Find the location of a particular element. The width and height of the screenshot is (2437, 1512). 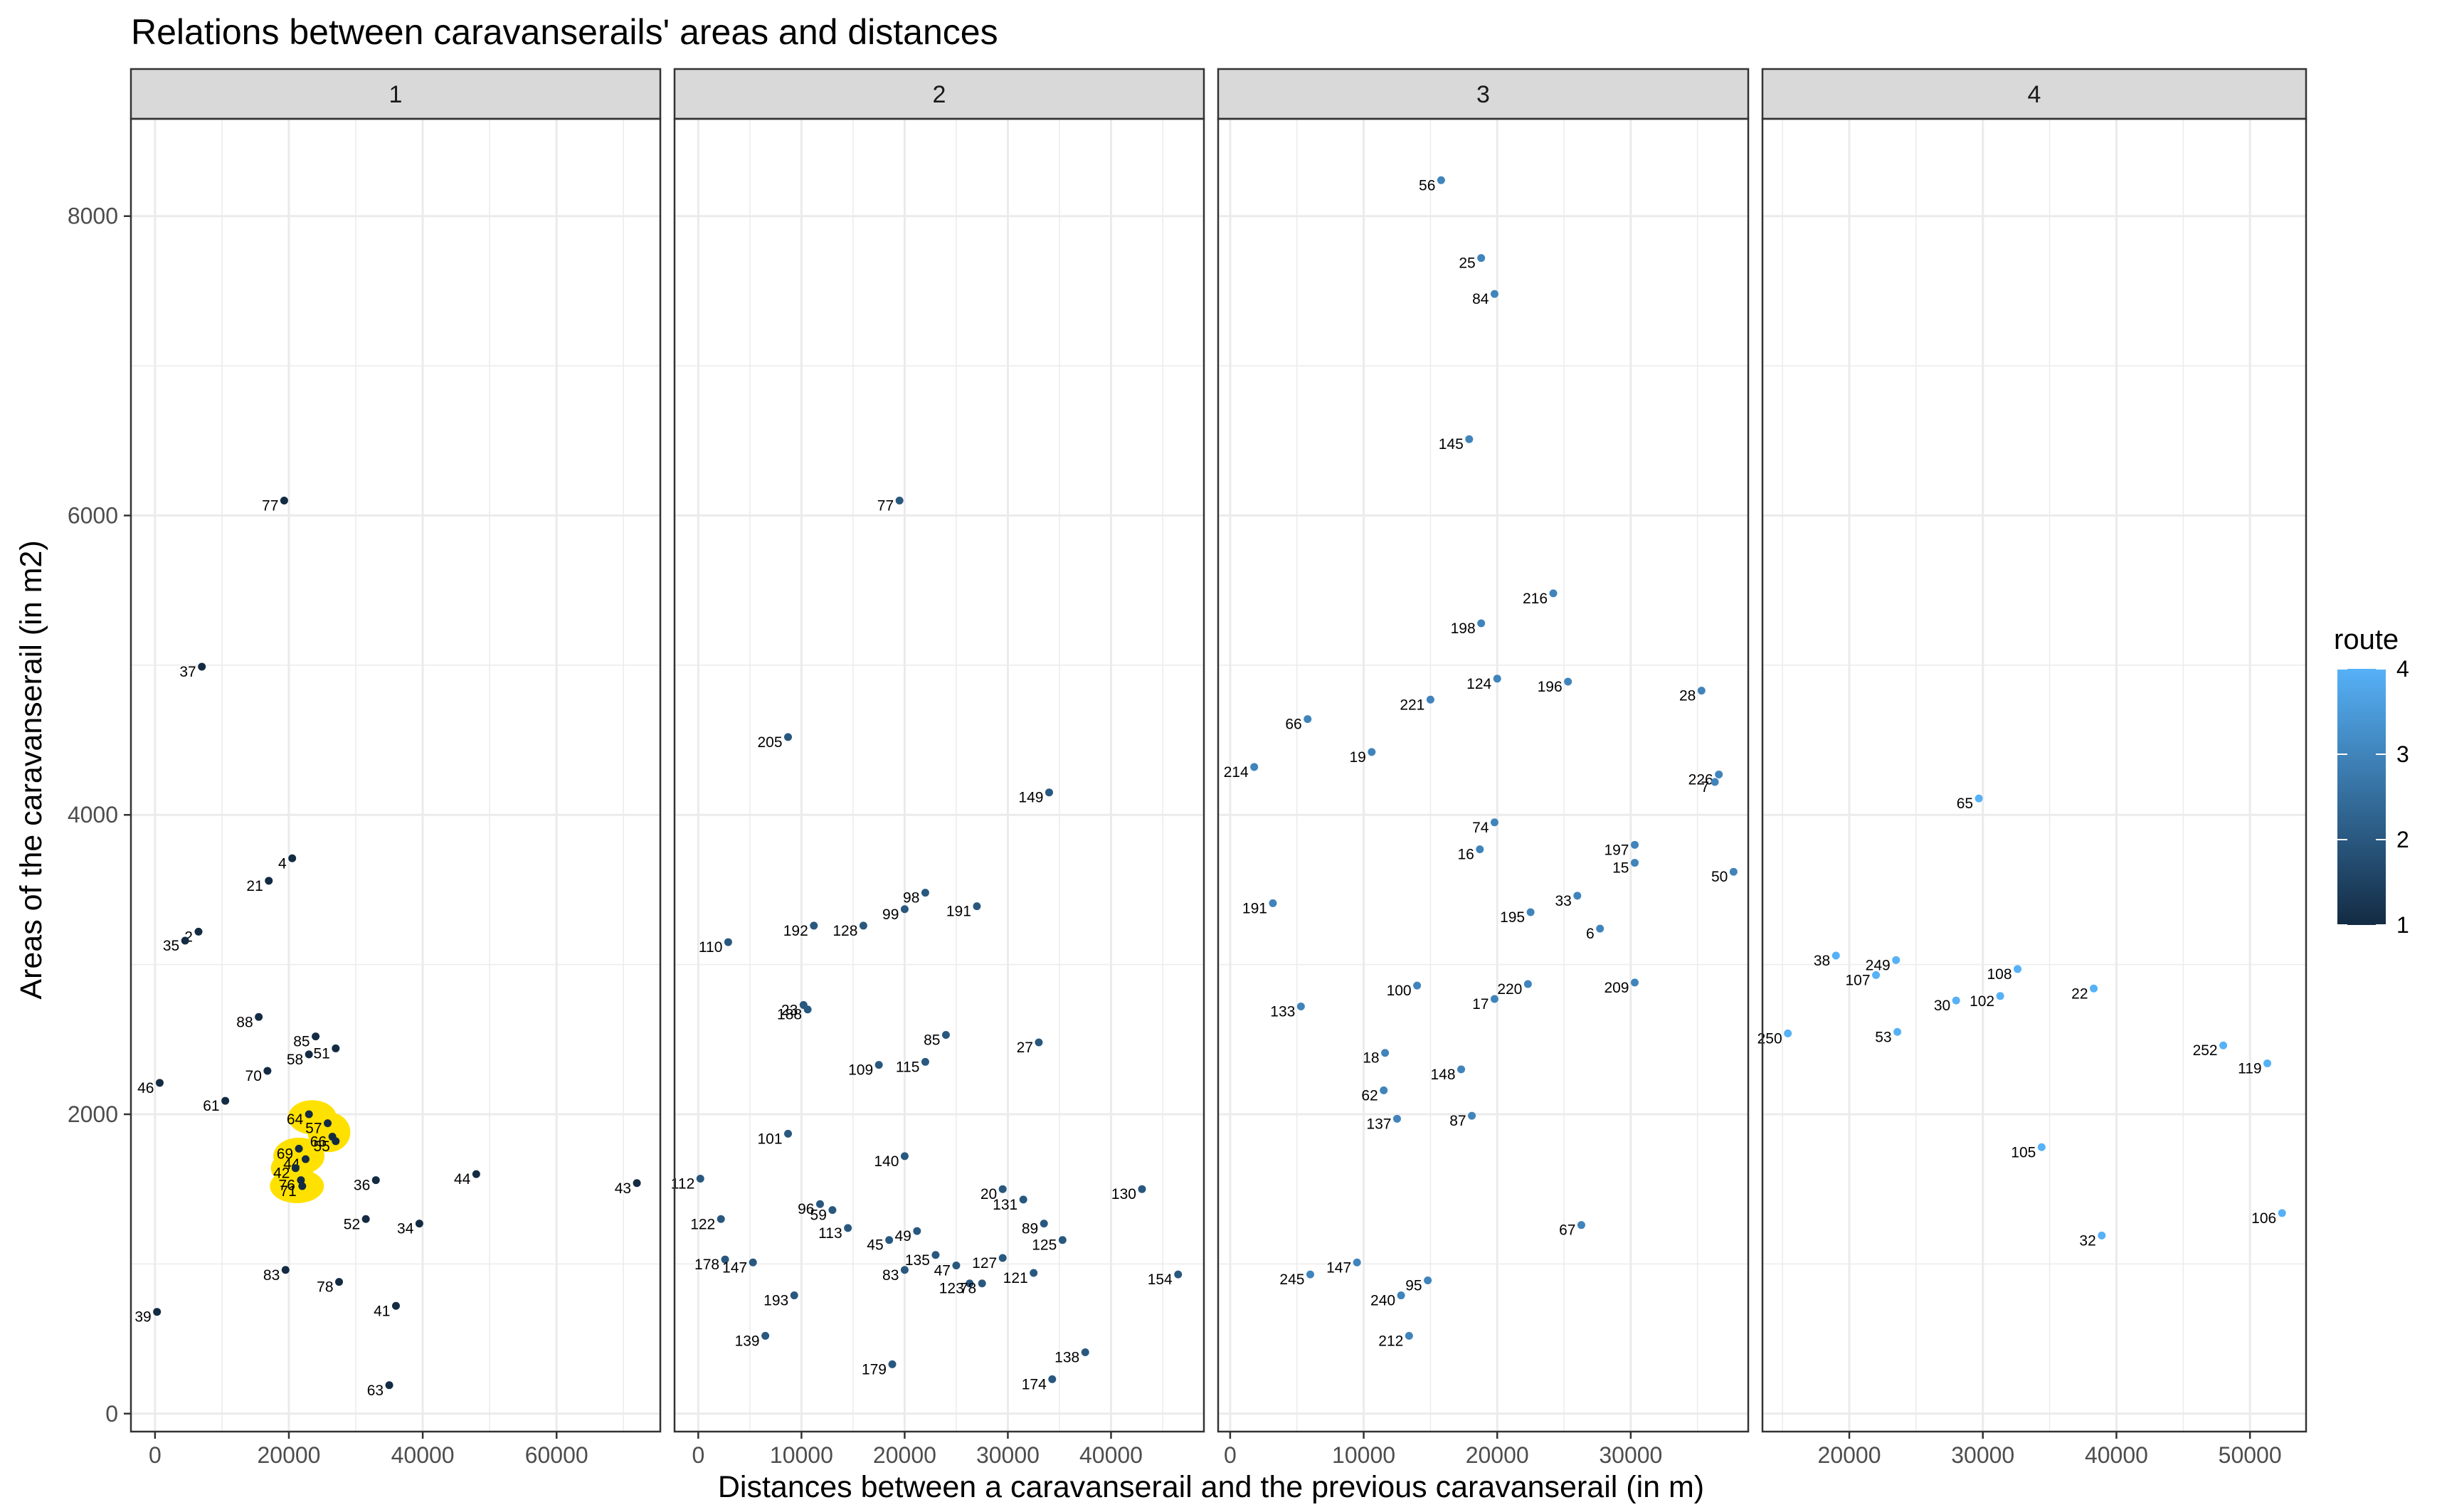

point-label: 240 is located at coordinates (1382, 1301).